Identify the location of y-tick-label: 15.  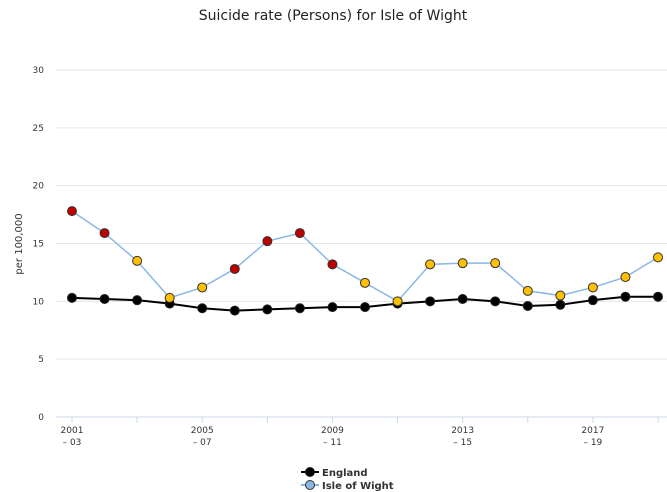
(38, 245).